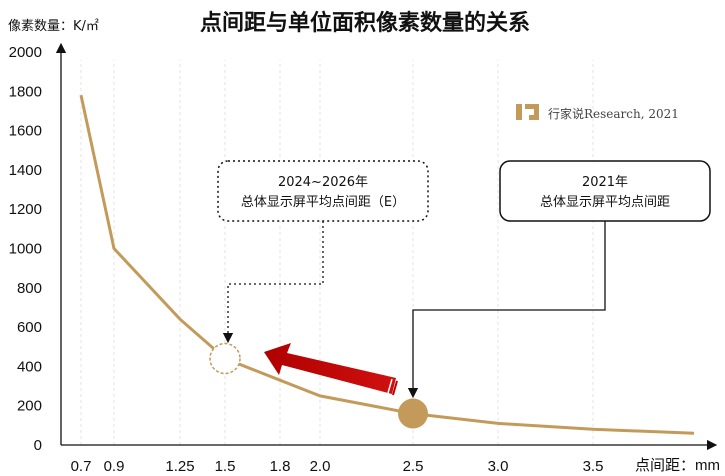 This screenshot has height=476, width=725. I want to click on chart-title: 点间距与单位面积像素数量的关系, so click(365, 23).